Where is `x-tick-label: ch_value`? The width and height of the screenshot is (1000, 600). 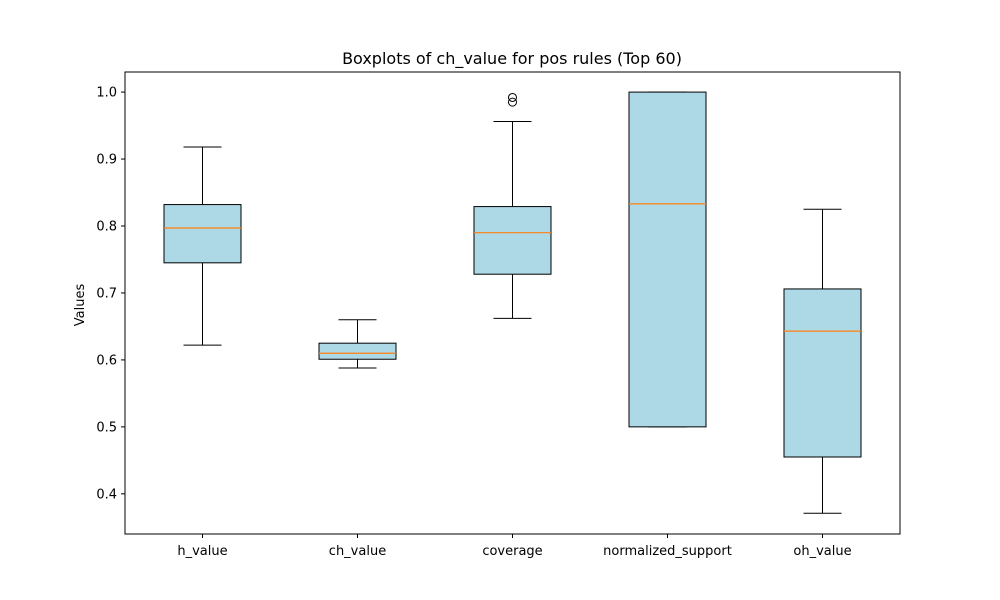 x-tick-label: ch_value is located at coordinates (357, 551).